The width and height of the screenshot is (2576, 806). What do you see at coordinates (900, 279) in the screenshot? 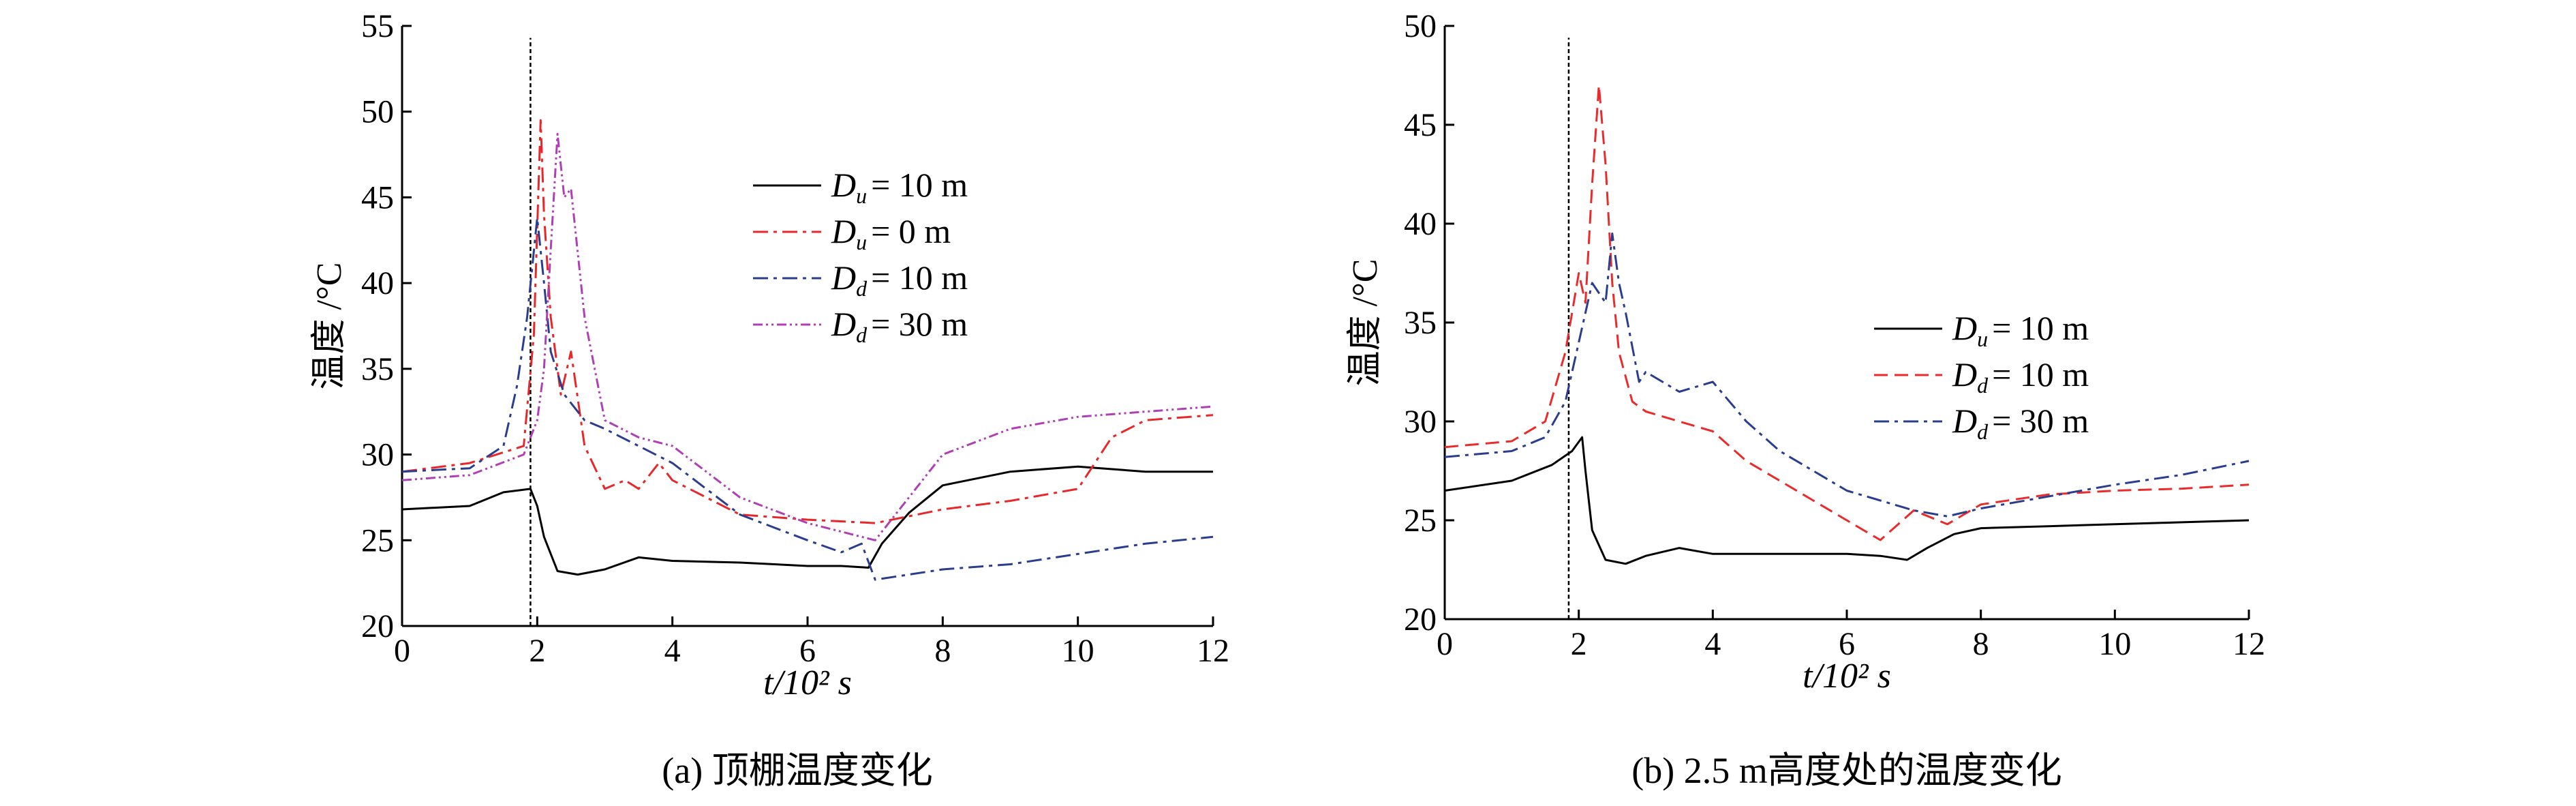
I see `legend-a-label-2: Dd = 10 m` at bounding box center [900, 279].